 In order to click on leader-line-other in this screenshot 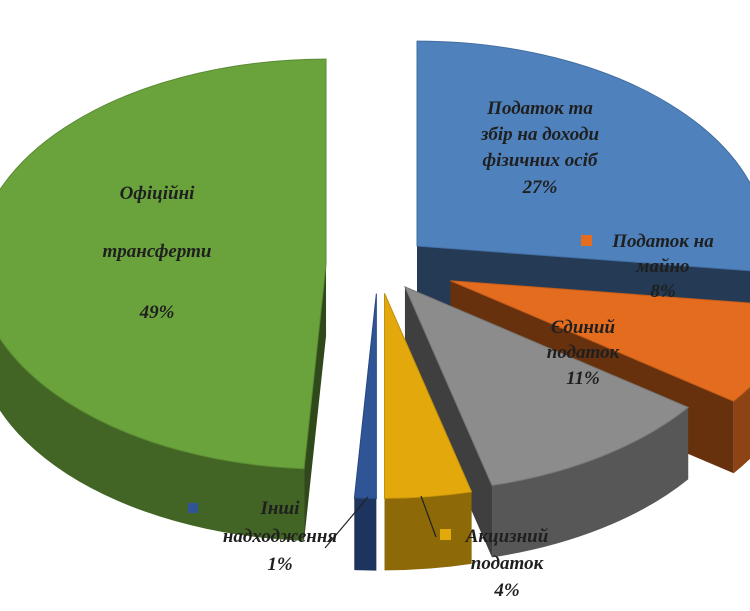, I will do `click(346, 522)`.